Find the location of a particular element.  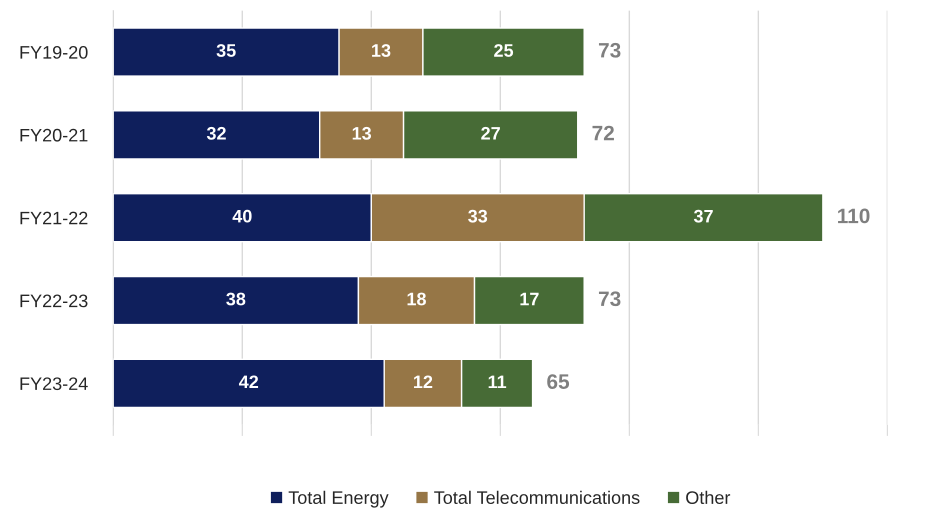

total-label: 110 is located at coordinates (854, 216).